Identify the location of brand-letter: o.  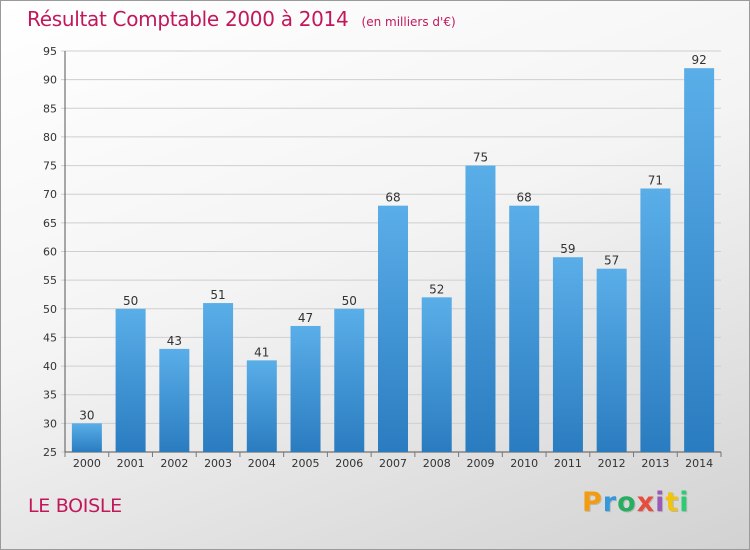
(627, 502).